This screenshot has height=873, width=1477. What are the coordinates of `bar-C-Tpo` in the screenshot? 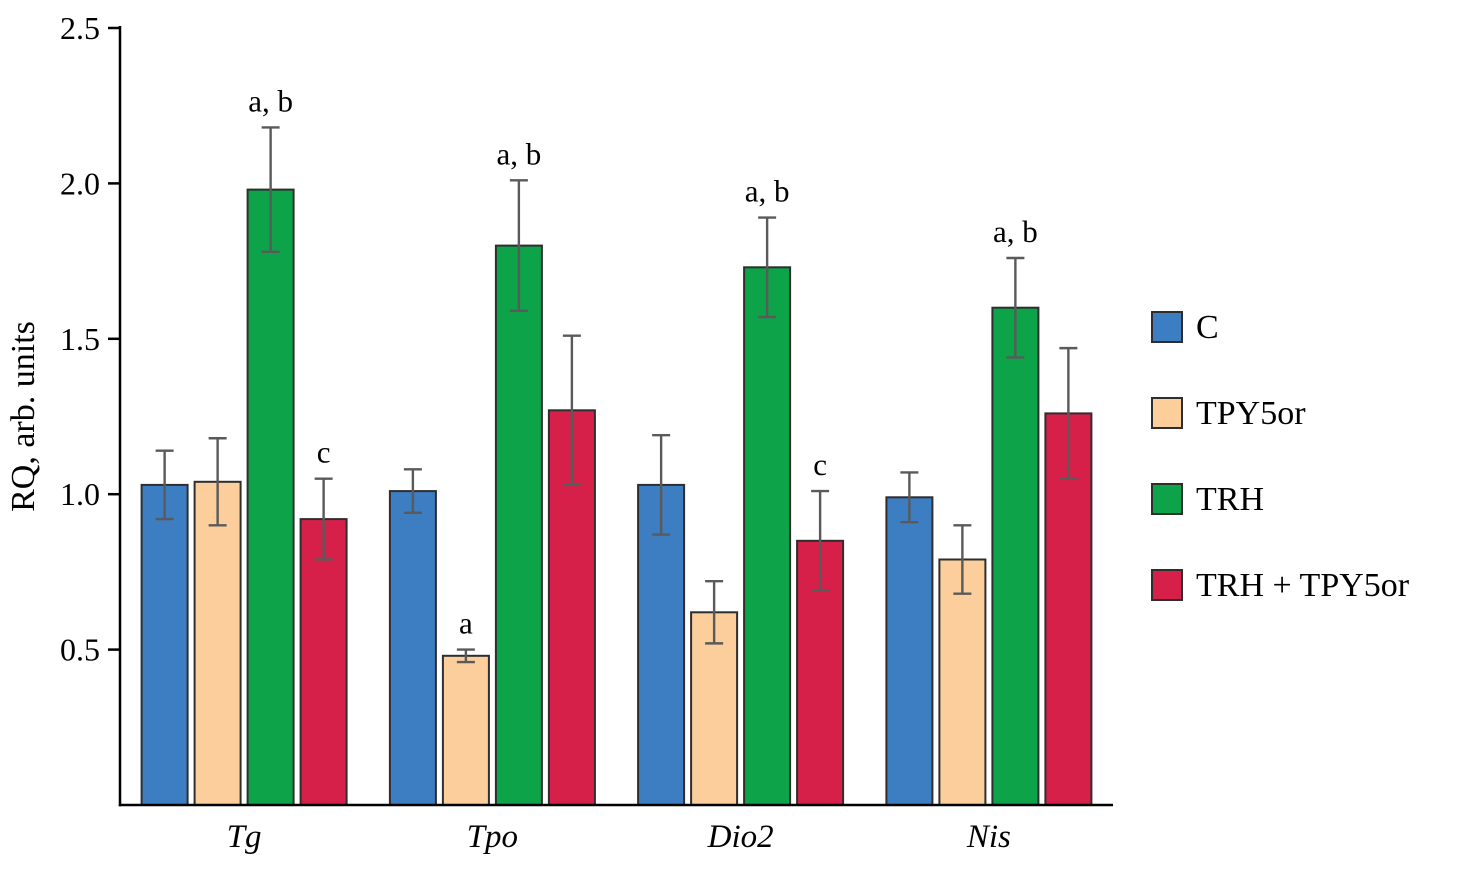 It's located at (412, 648).